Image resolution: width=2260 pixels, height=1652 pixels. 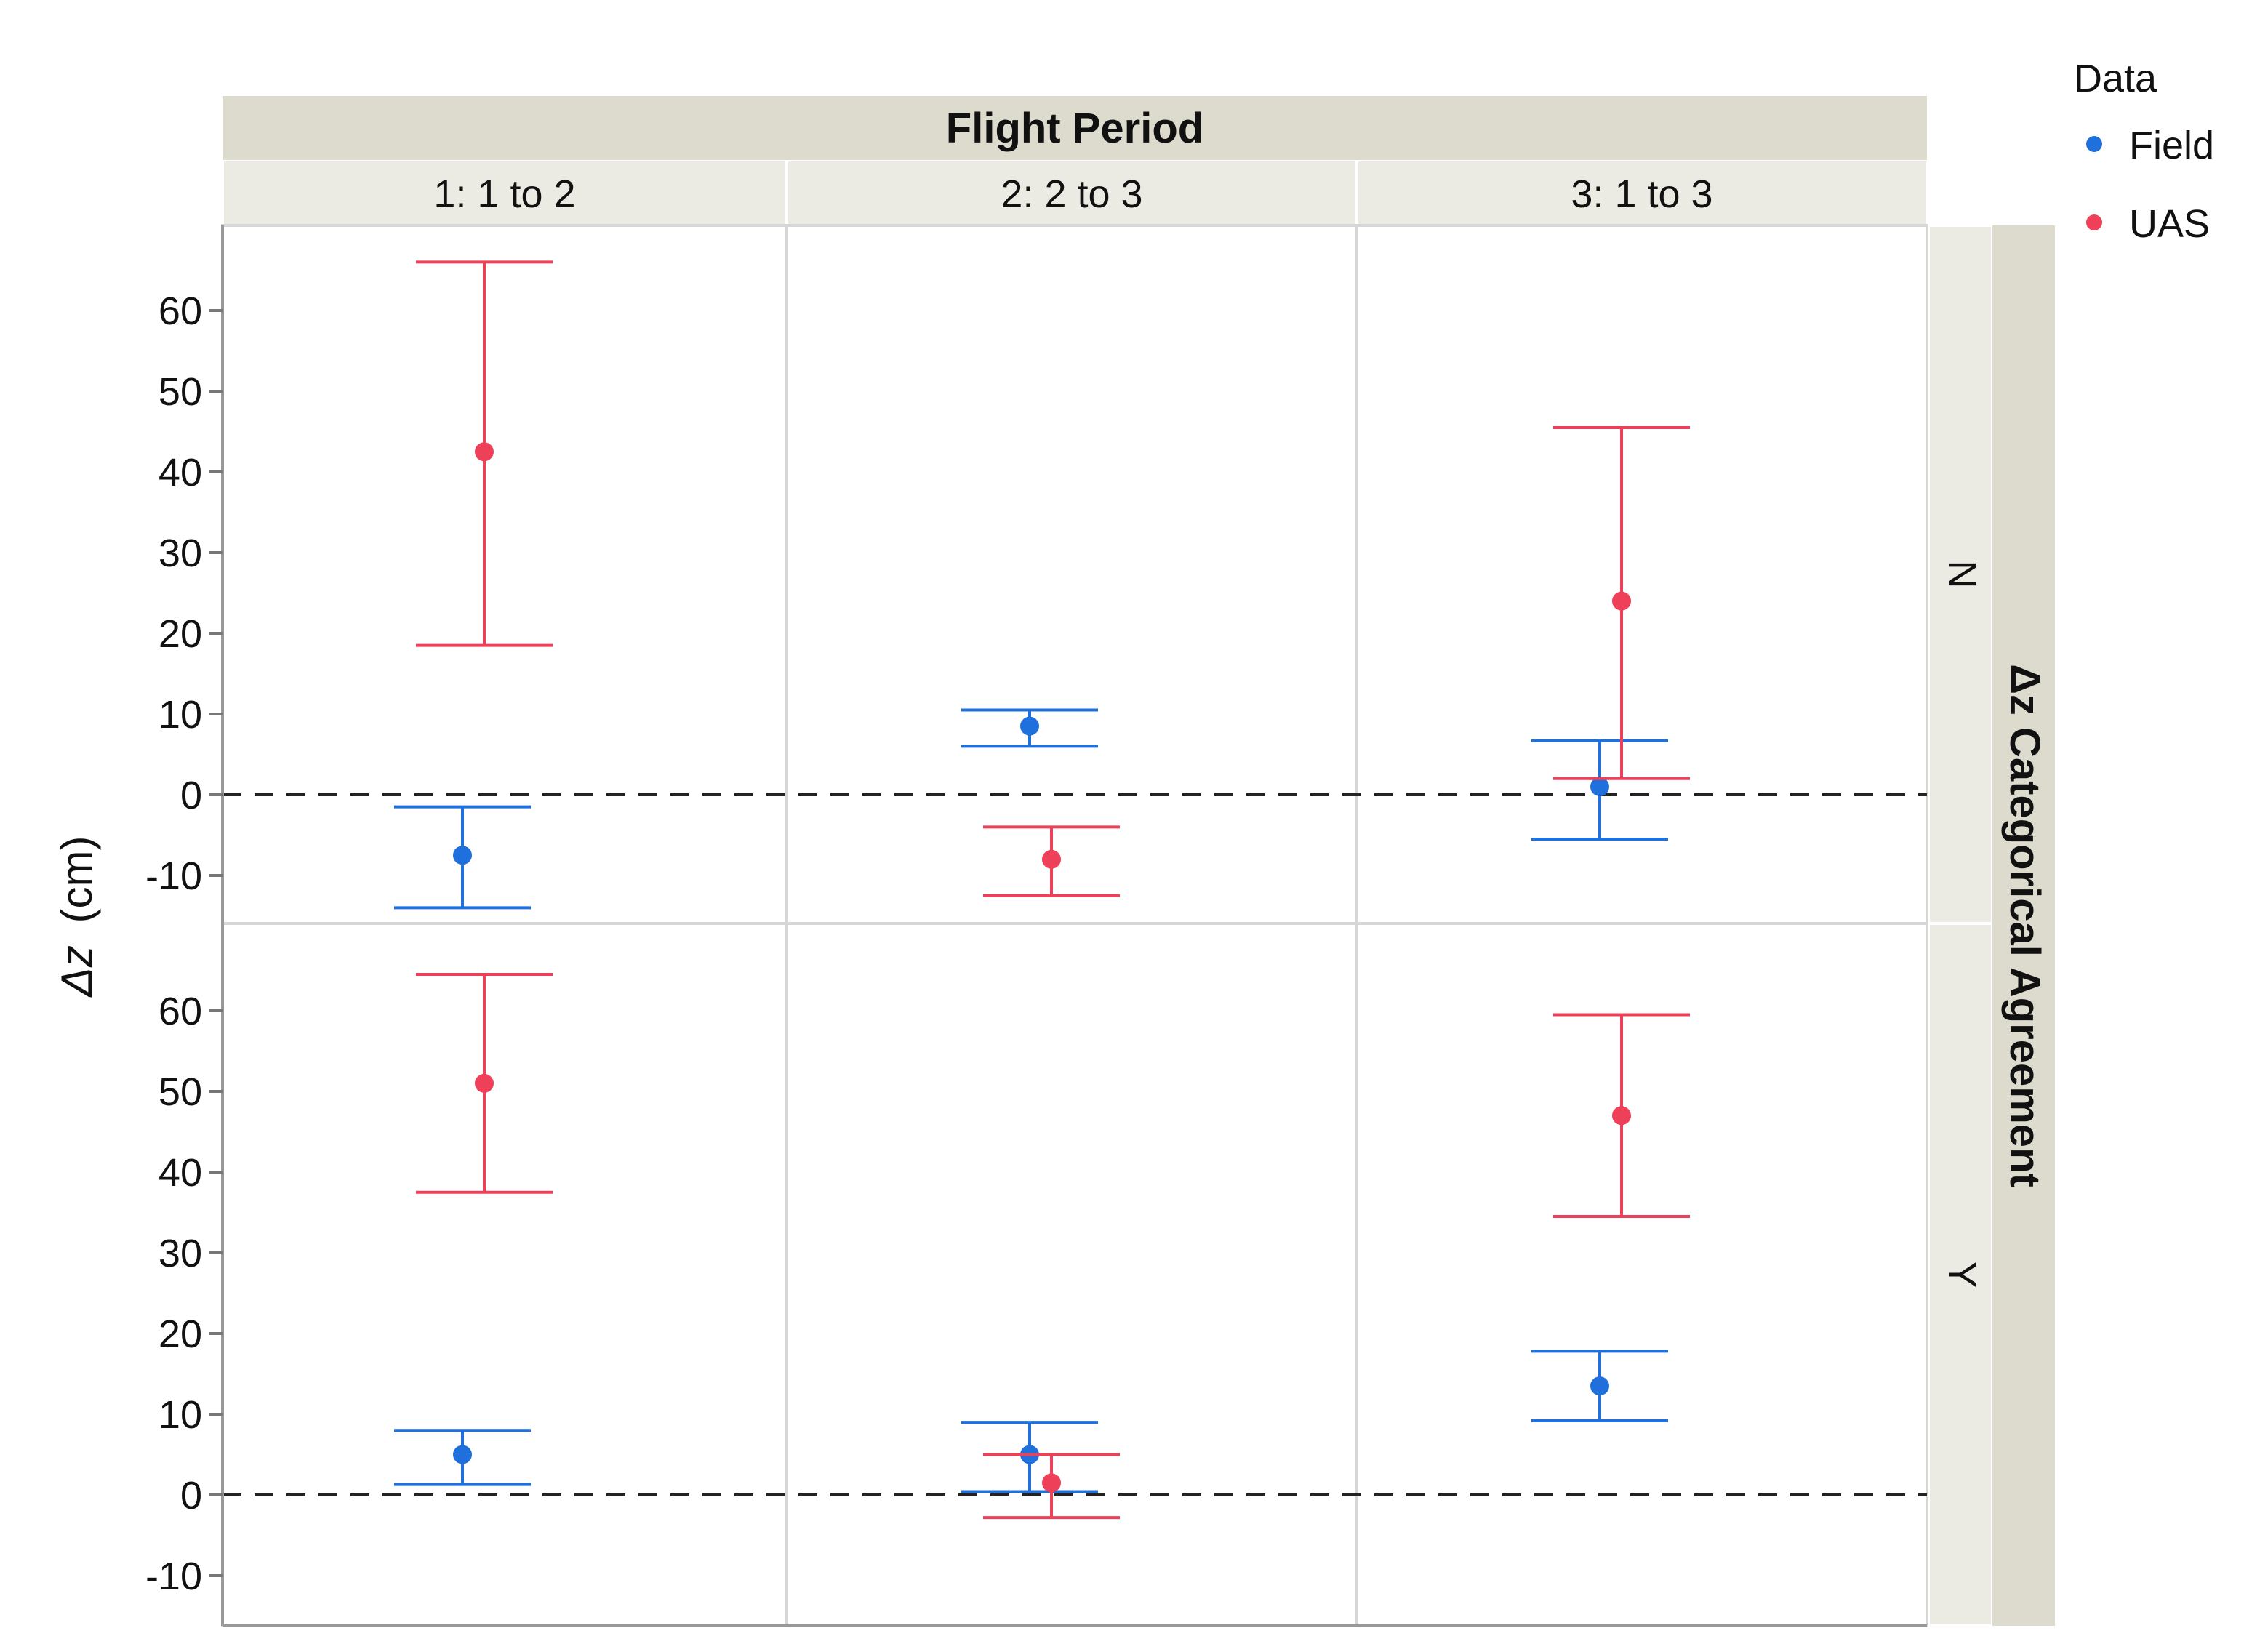 I want to click on row-facet-strips: NY, so click(x=1960, y=925).